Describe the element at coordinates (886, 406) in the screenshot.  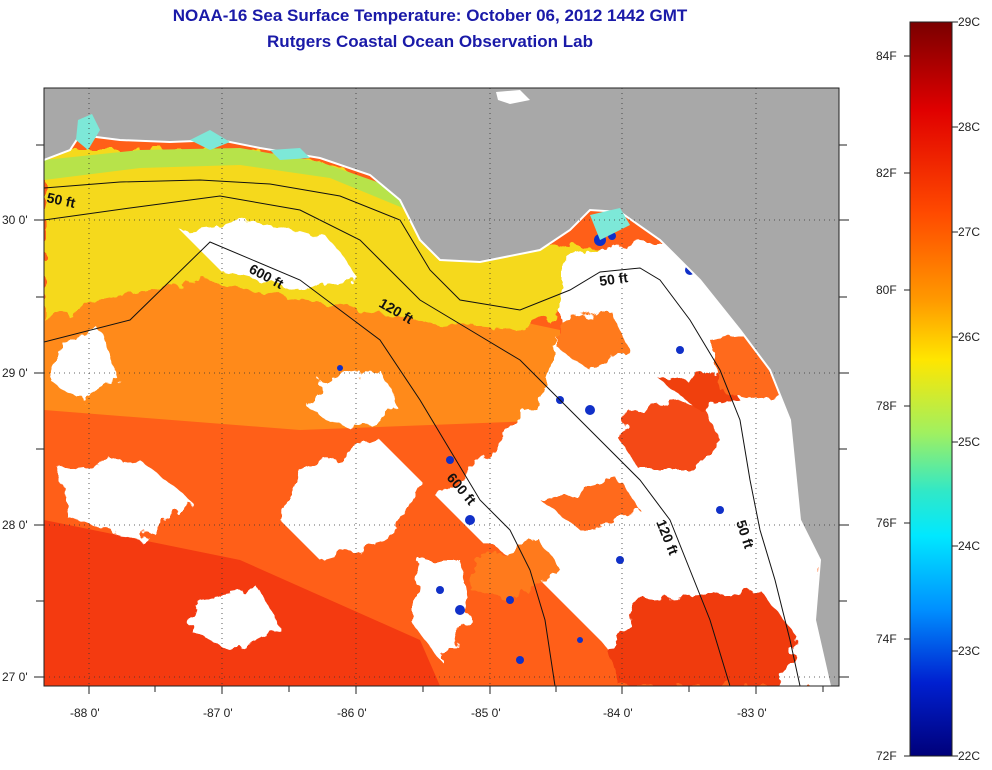
I see `colorbar-f-78: 78F` at that location.